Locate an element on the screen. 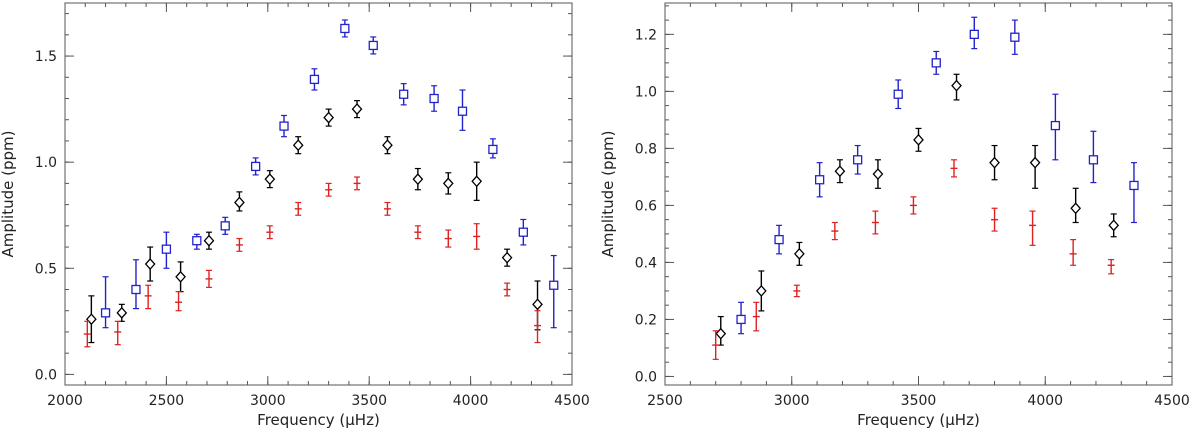 The height and width of the screenshot is (431, 1200). y-tick-label: 1.2 is located at coordinates (646, 35).